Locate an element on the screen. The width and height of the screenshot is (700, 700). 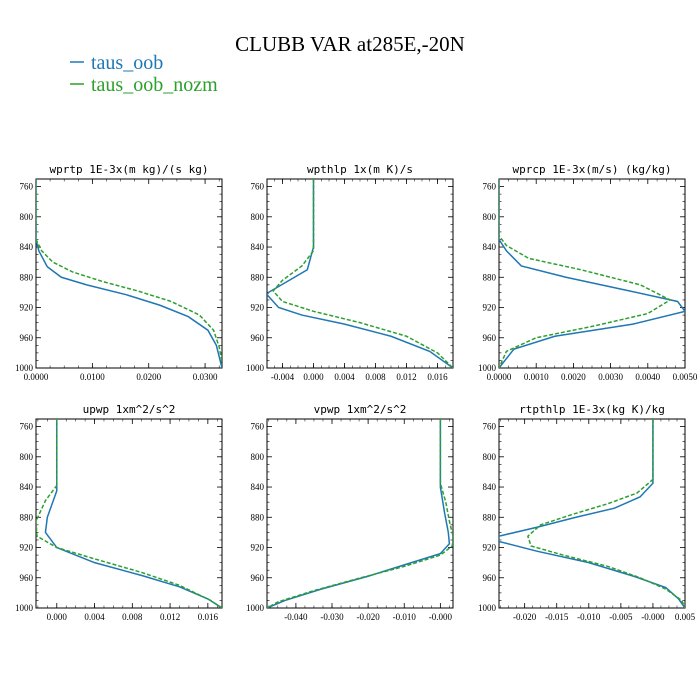
x-tick-label: -0.015 is located at coordinates (557, 617).